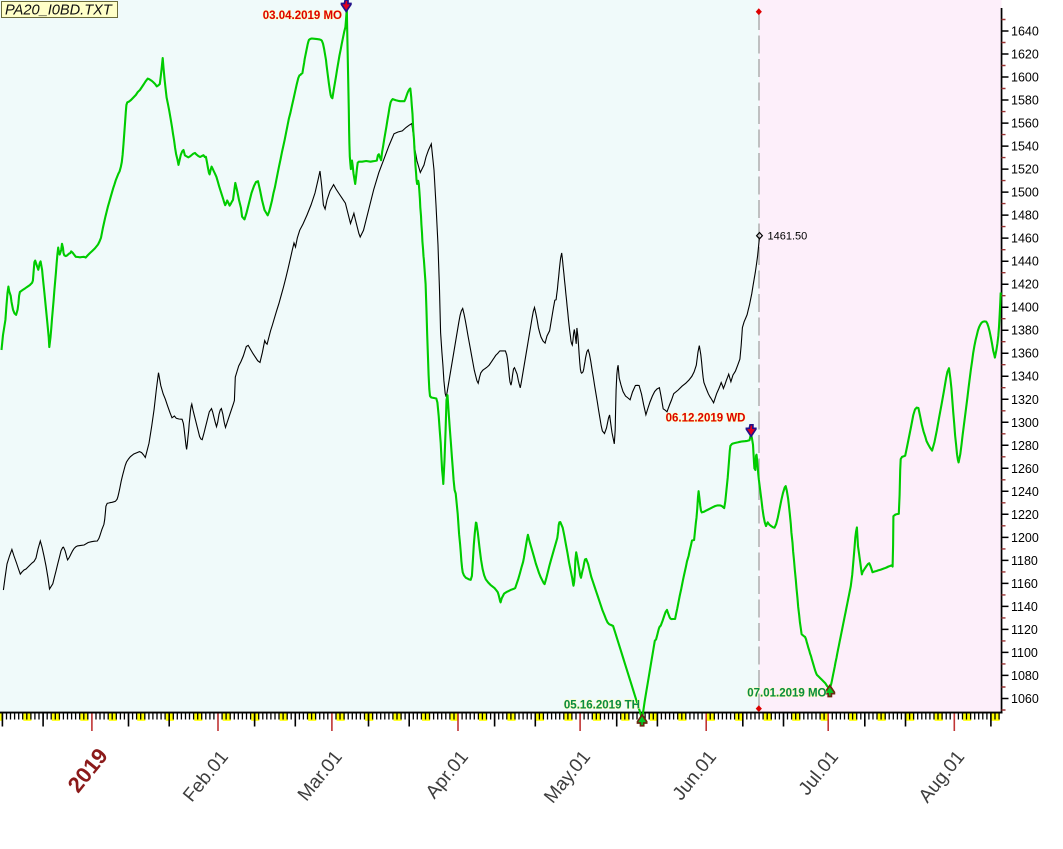  I want to click on svg-text: 1520, so click(1025, 170).